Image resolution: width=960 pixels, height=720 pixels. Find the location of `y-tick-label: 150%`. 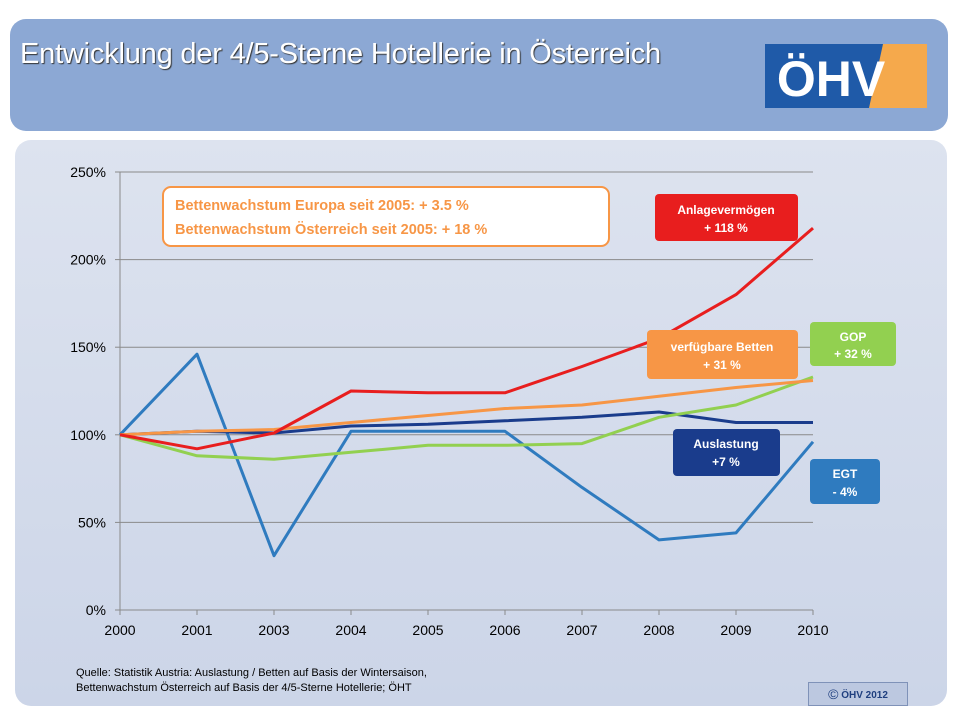

y-tick-label: 150% is located at coordinates (88, 347).